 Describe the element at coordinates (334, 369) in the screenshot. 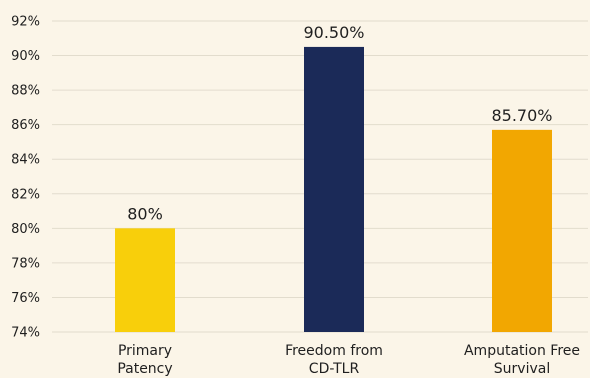

I see `x-tick-label: CD-TLR` at that location.